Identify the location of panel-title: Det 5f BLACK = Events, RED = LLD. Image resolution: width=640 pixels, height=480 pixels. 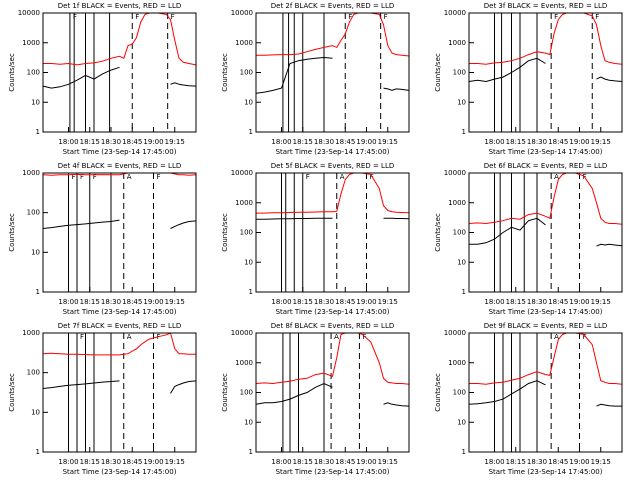
(332, 166).